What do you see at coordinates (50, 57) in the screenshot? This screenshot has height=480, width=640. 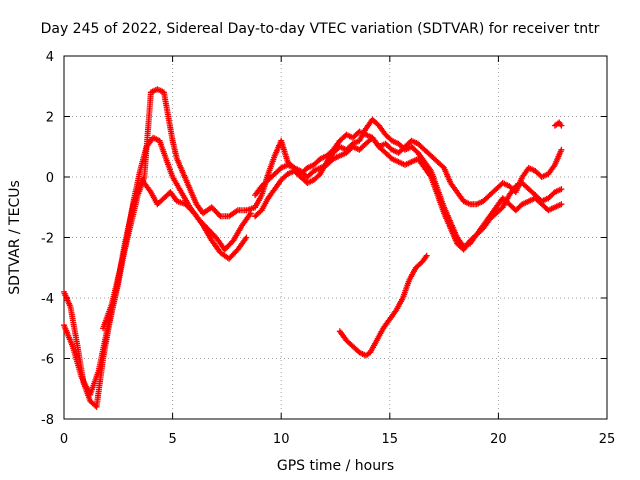 I see `y-tick-label: 4` at bounding box center [50, 57].